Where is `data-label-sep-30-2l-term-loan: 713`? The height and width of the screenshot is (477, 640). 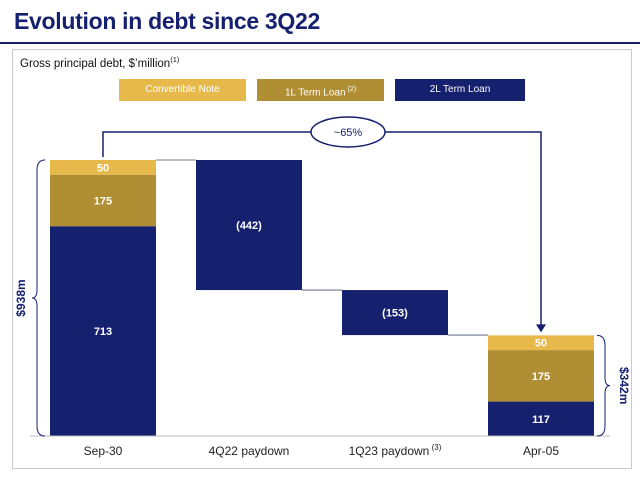 data-label-sep-30-2l-term-loan: 713 is located at coordinates (103, 332).